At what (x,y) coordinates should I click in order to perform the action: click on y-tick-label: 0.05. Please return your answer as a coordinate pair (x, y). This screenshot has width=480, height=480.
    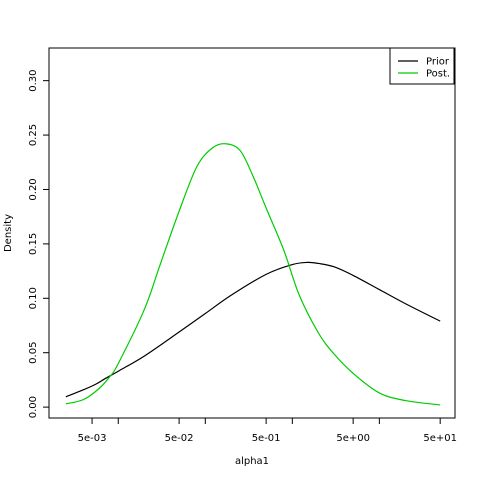
    Looking at the image, I should click on (33, 353).